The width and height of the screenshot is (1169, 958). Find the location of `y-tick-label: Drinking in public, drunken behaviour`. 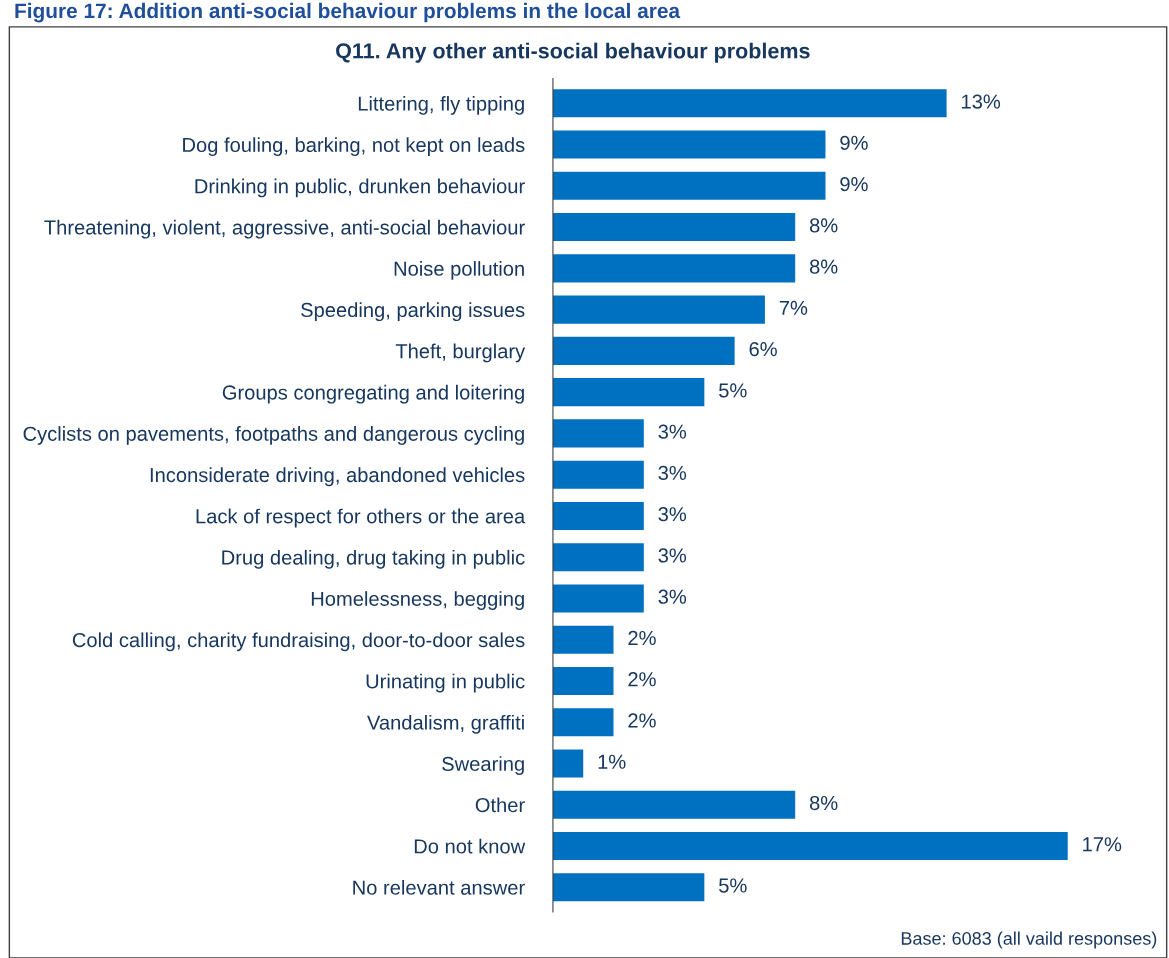

y-tick-label: Drinking in public, drunken behaviour is located at coordinates (360, 188).